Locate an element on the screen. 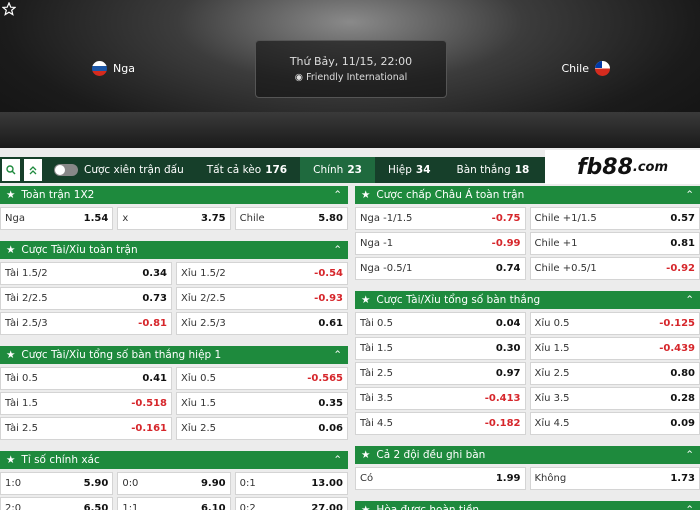  odds-value: -0.99 is located at coordinates (506, 243).